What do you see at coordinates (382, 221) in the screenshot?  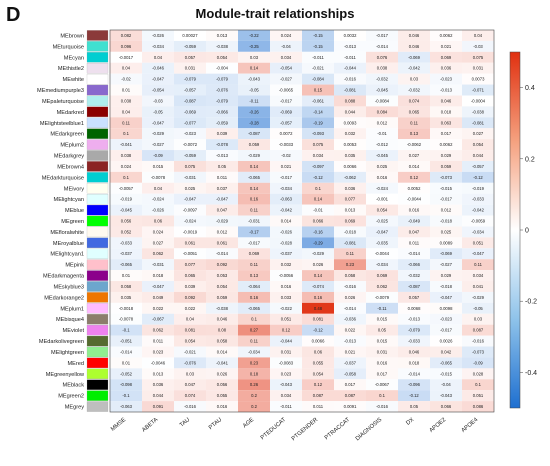 I see `cell-value: -0.025` at bounding box center [382, 221].